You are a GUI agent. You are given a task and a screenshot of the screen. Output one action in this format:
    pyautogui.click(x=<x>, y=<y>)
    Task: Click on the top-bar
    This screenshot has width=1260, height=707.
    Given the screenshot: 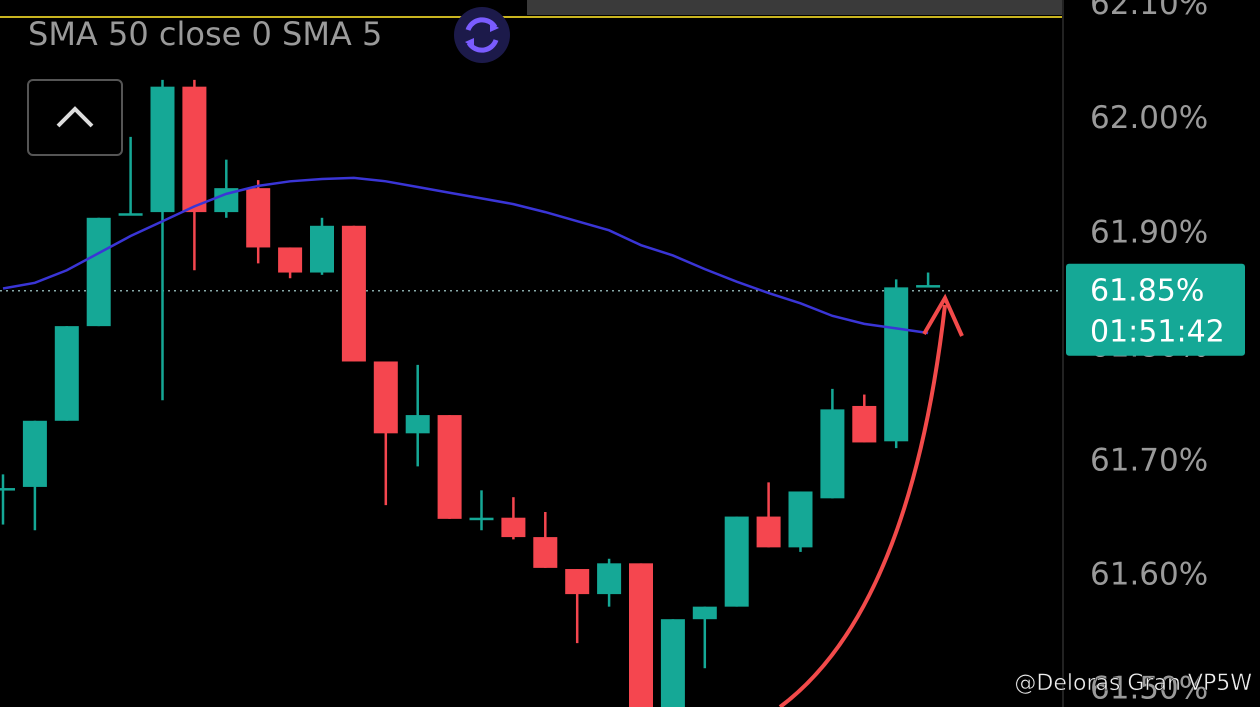 What is the action you would take?
    pyautogui.click(x=794, y=7)
    